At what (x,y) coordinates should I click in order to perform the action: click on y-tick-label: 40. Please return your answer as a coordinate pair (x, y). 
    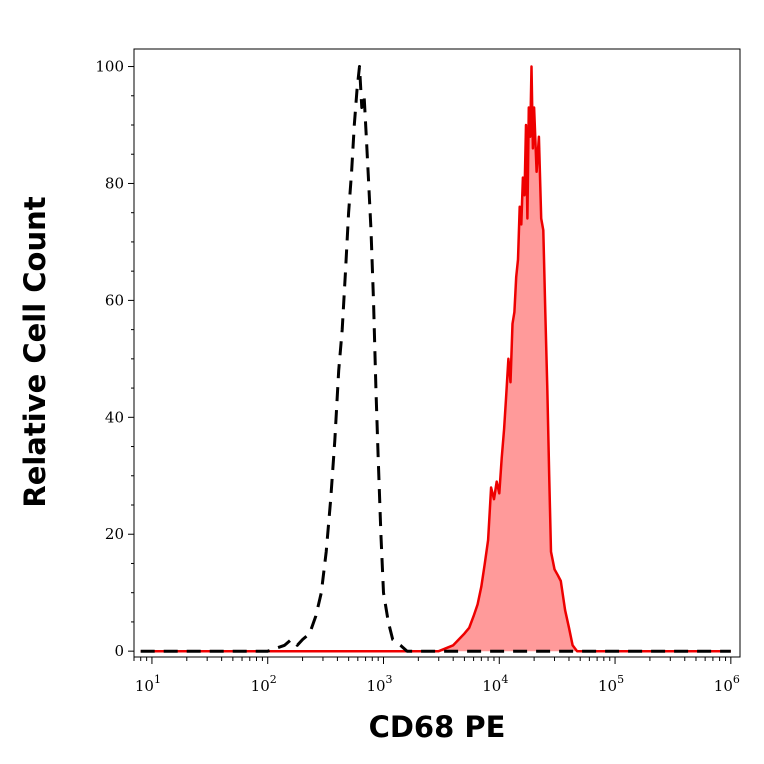
    Looking at the image, I should click on (114, 417).